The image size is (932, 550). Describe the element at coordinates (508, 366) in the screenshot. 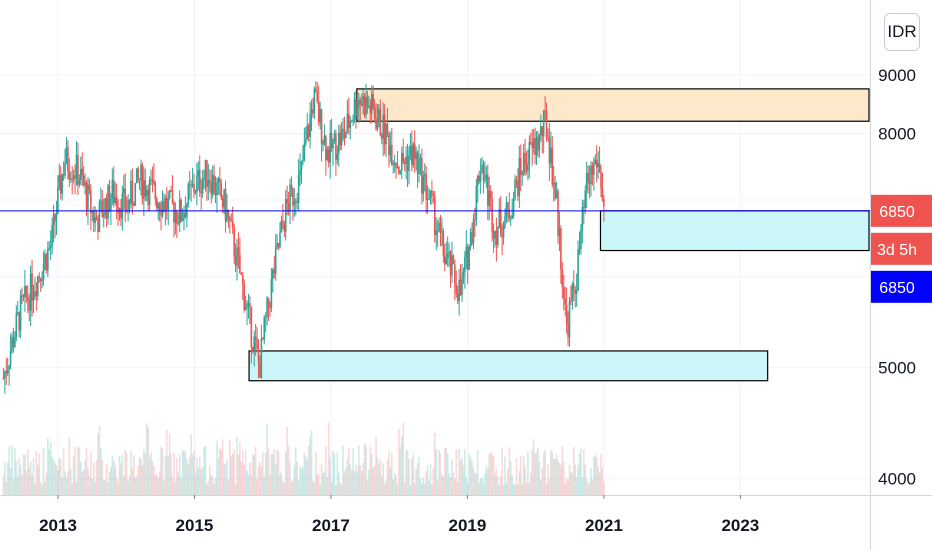

I see `demand-zone-lower` at that location.